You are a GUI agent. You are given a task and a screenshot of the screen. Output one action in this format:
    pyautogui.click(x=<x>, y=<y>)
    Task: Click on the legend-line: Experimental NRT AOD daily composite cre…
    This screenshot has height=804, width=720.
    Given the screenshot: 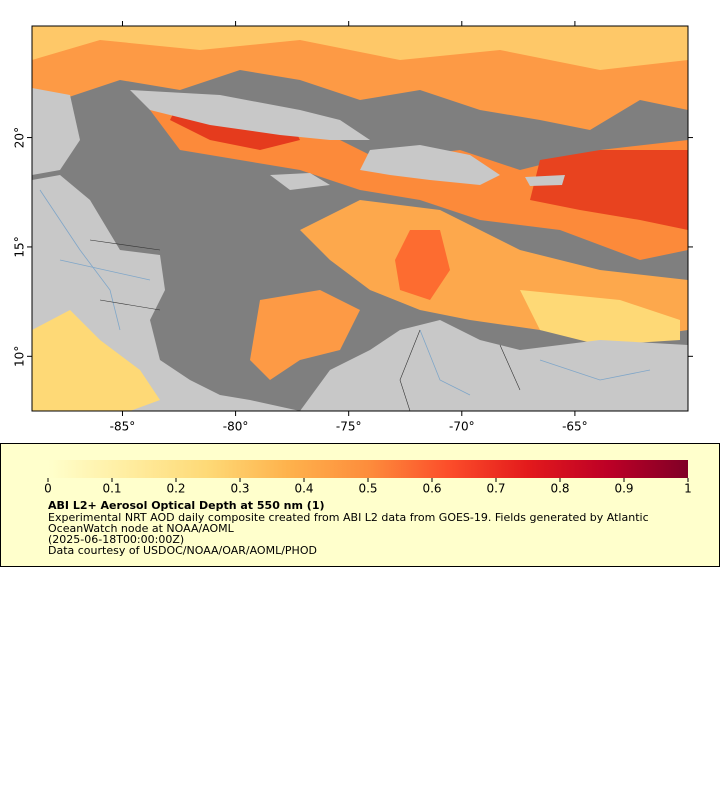 What is the action you would take?
    pyautogui.click(x=348, y=517)
    